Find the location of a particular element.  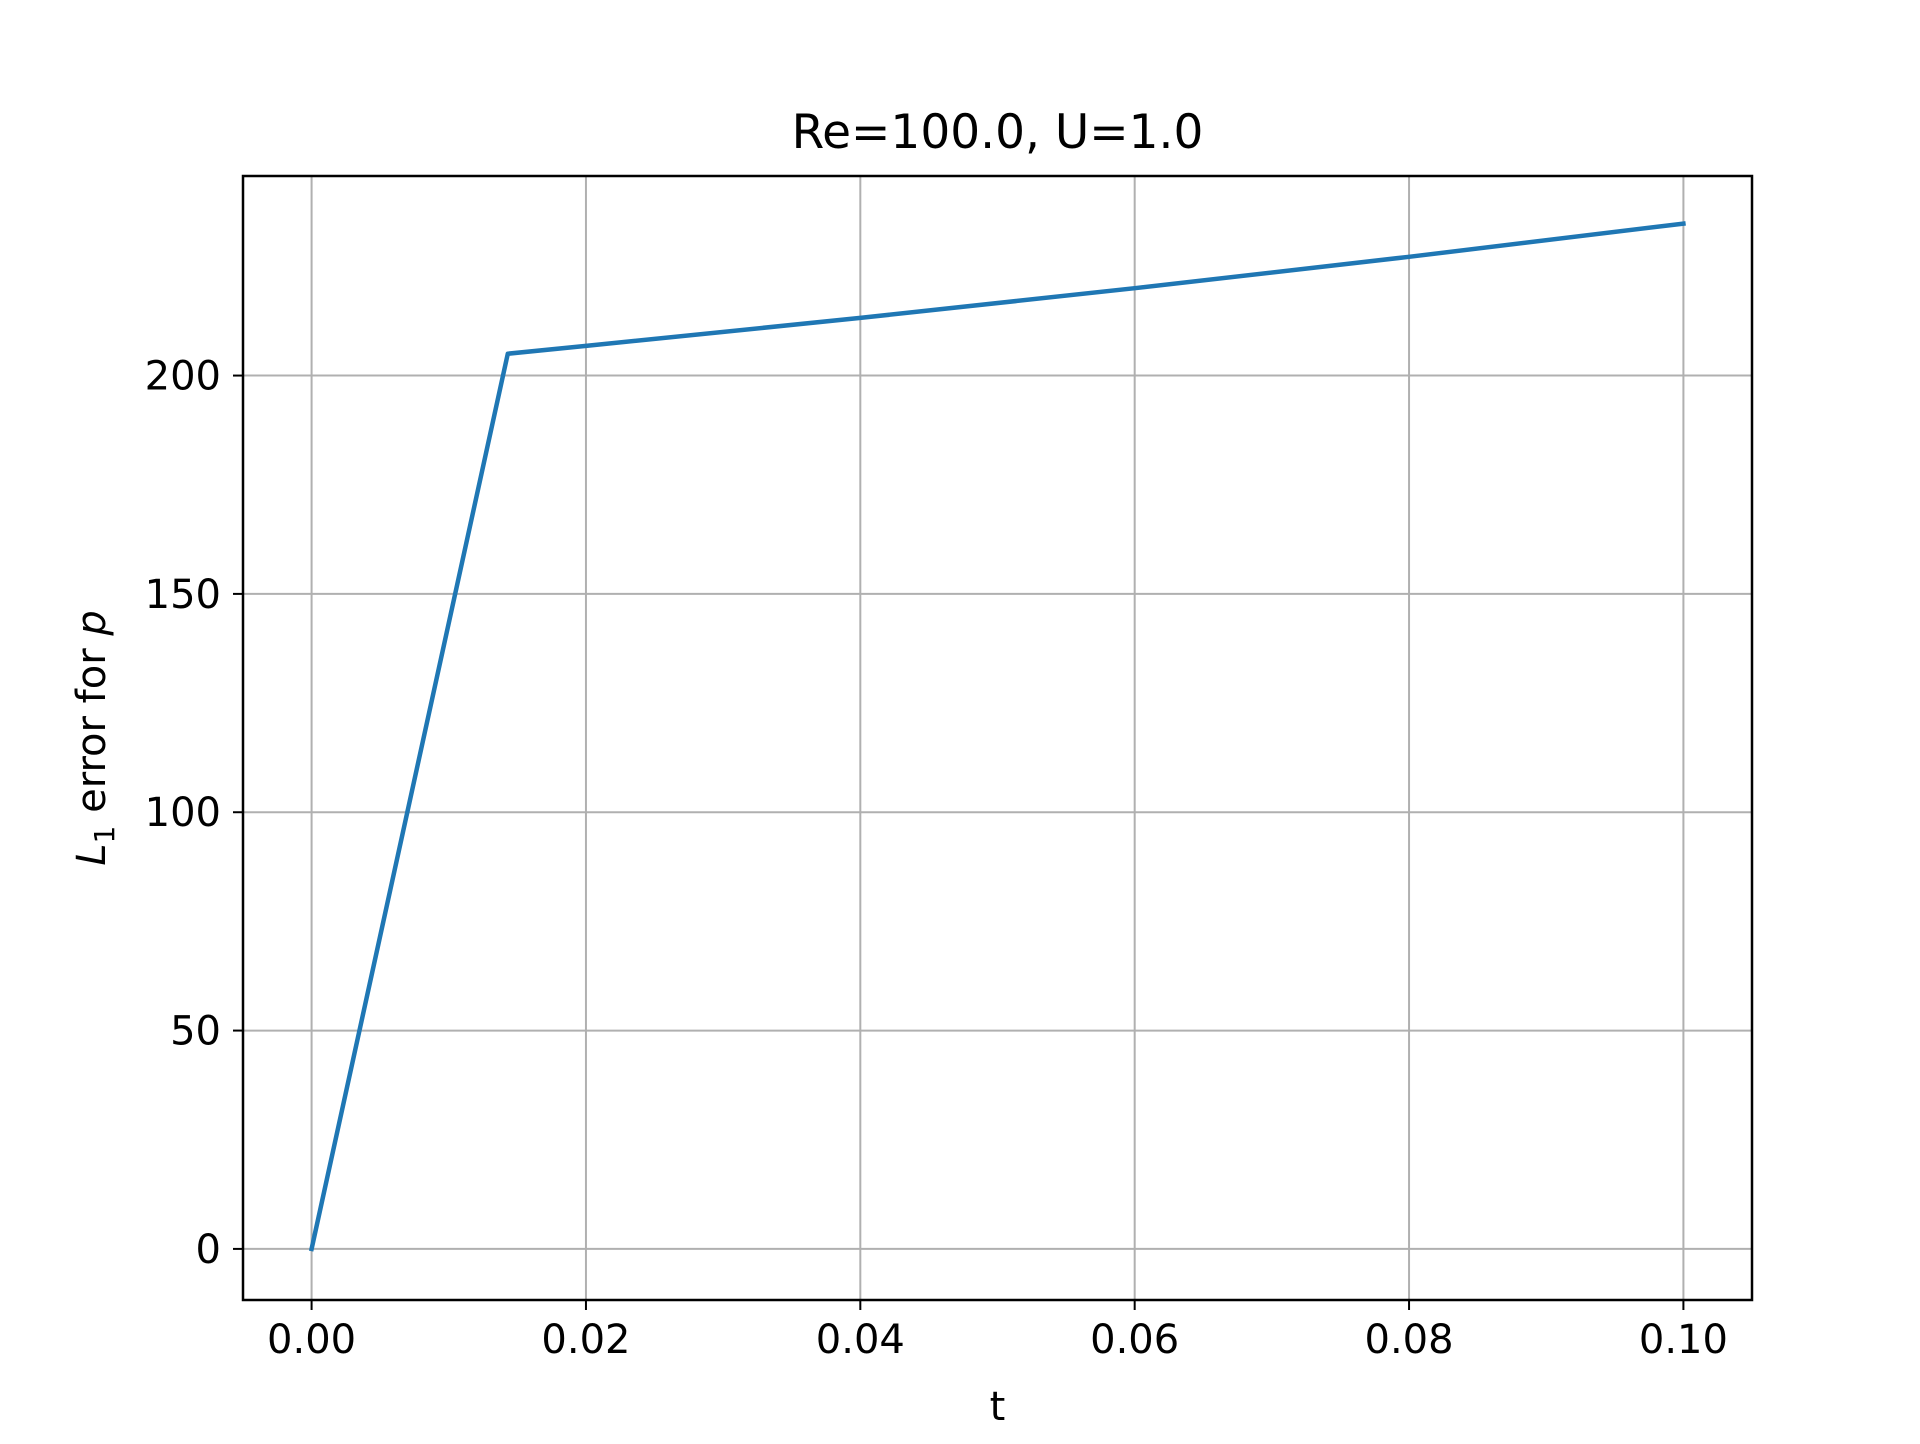

y-axis-title: L1 error for p is located at coordinates (95, 738).